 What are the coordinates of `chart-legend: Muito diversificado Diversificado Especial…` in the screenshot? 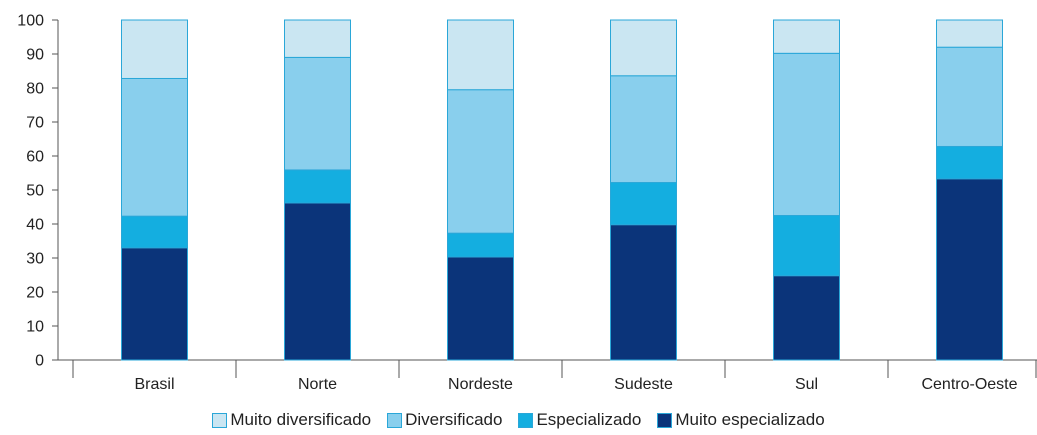 It's located at (518, 420).